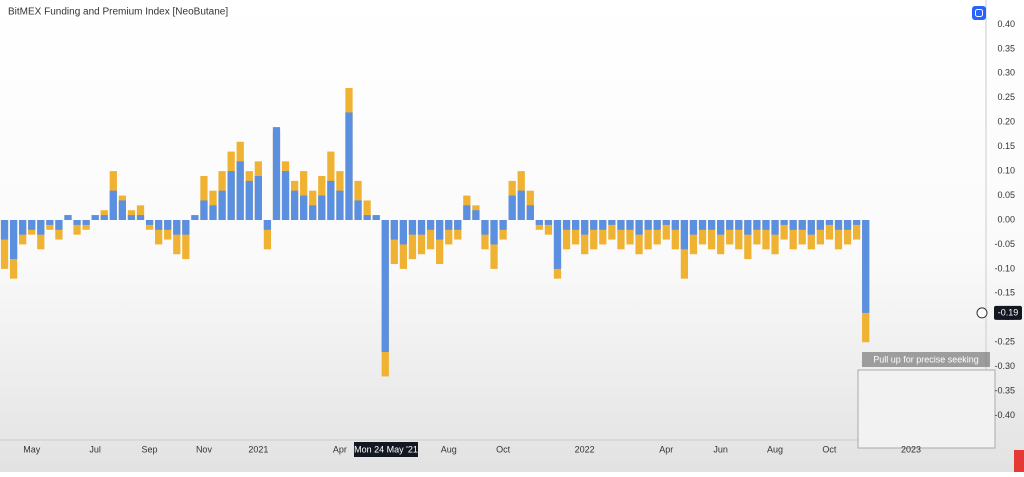 Image resolution: width=1024 pixels, height=477 pixels. Describe the element at coordinates (1006, 195) in the screenshot. I see `y-tick-label: 0.05` at that location.